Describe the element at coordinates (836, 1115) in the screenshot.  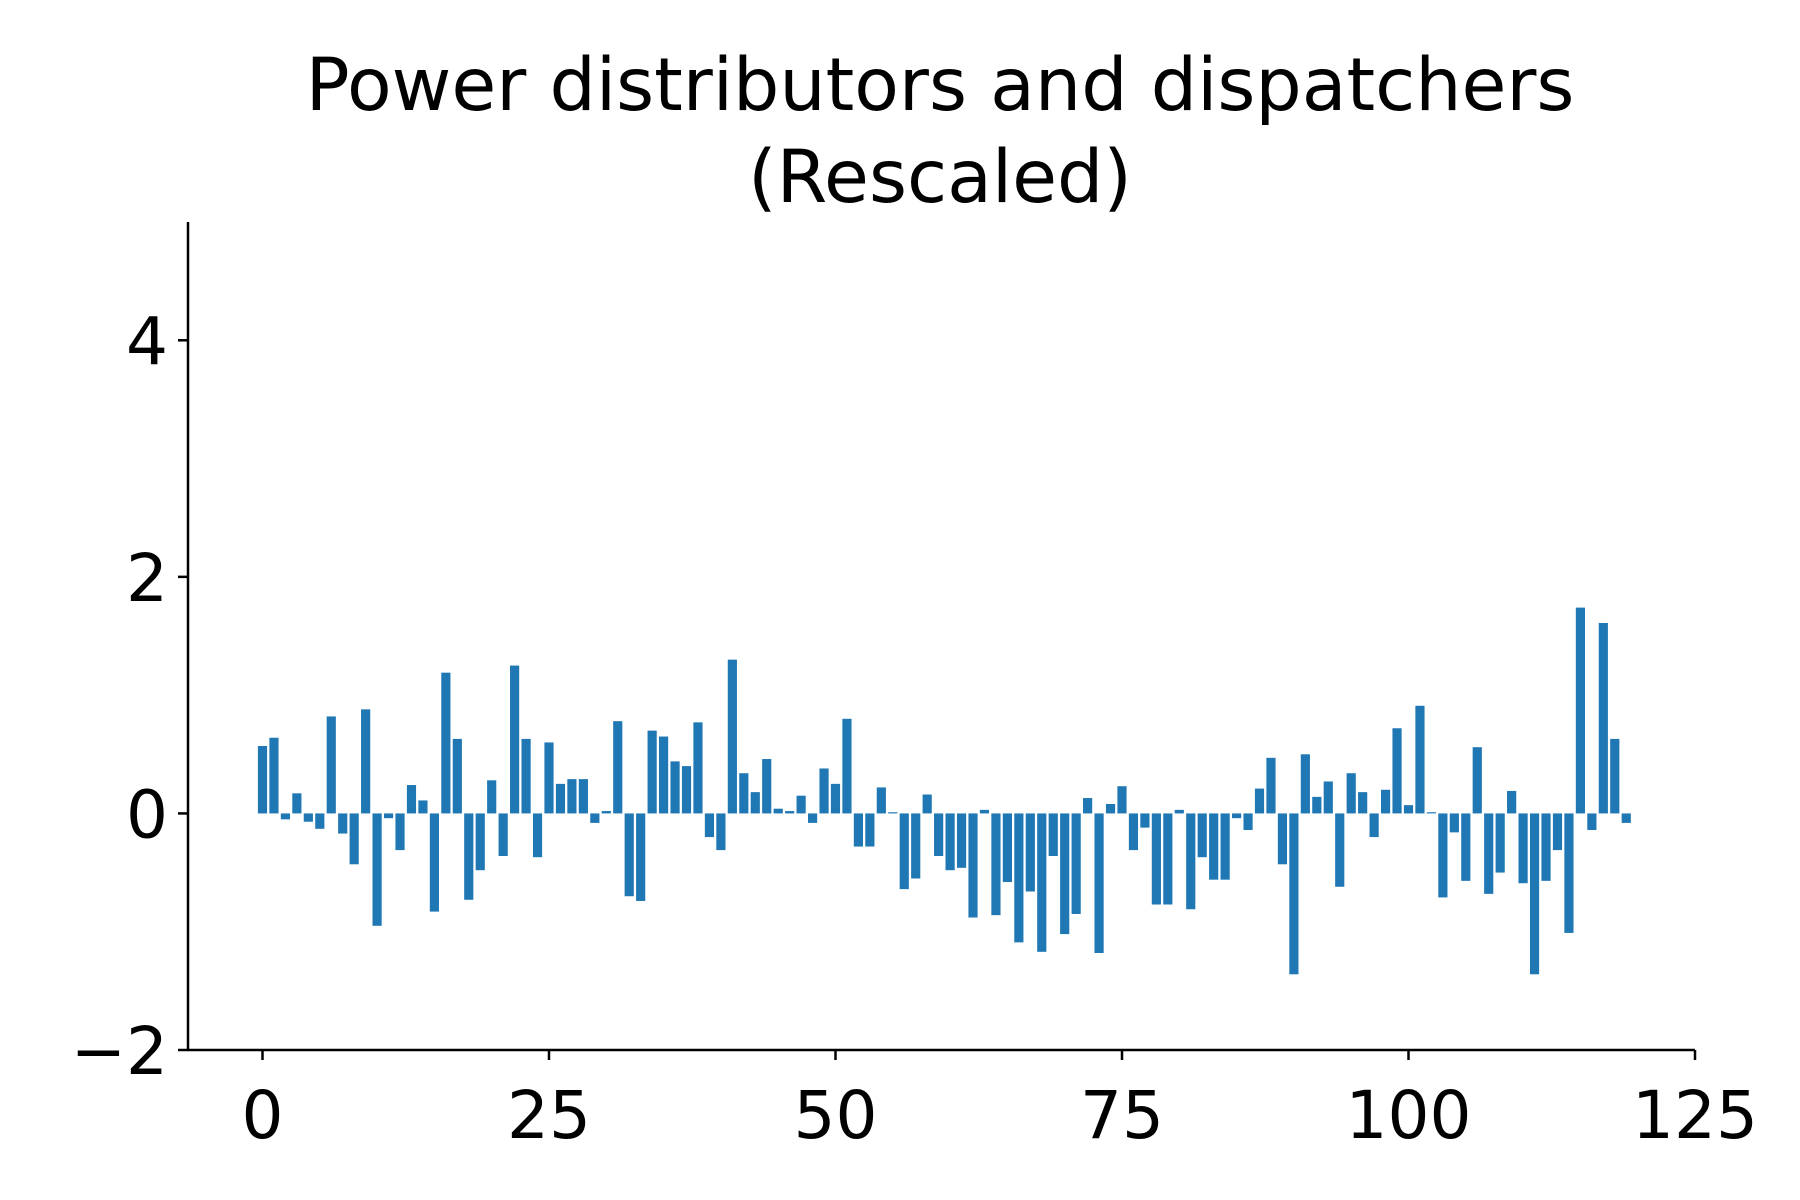
I see `x-tick-label-50: 50` at that location.